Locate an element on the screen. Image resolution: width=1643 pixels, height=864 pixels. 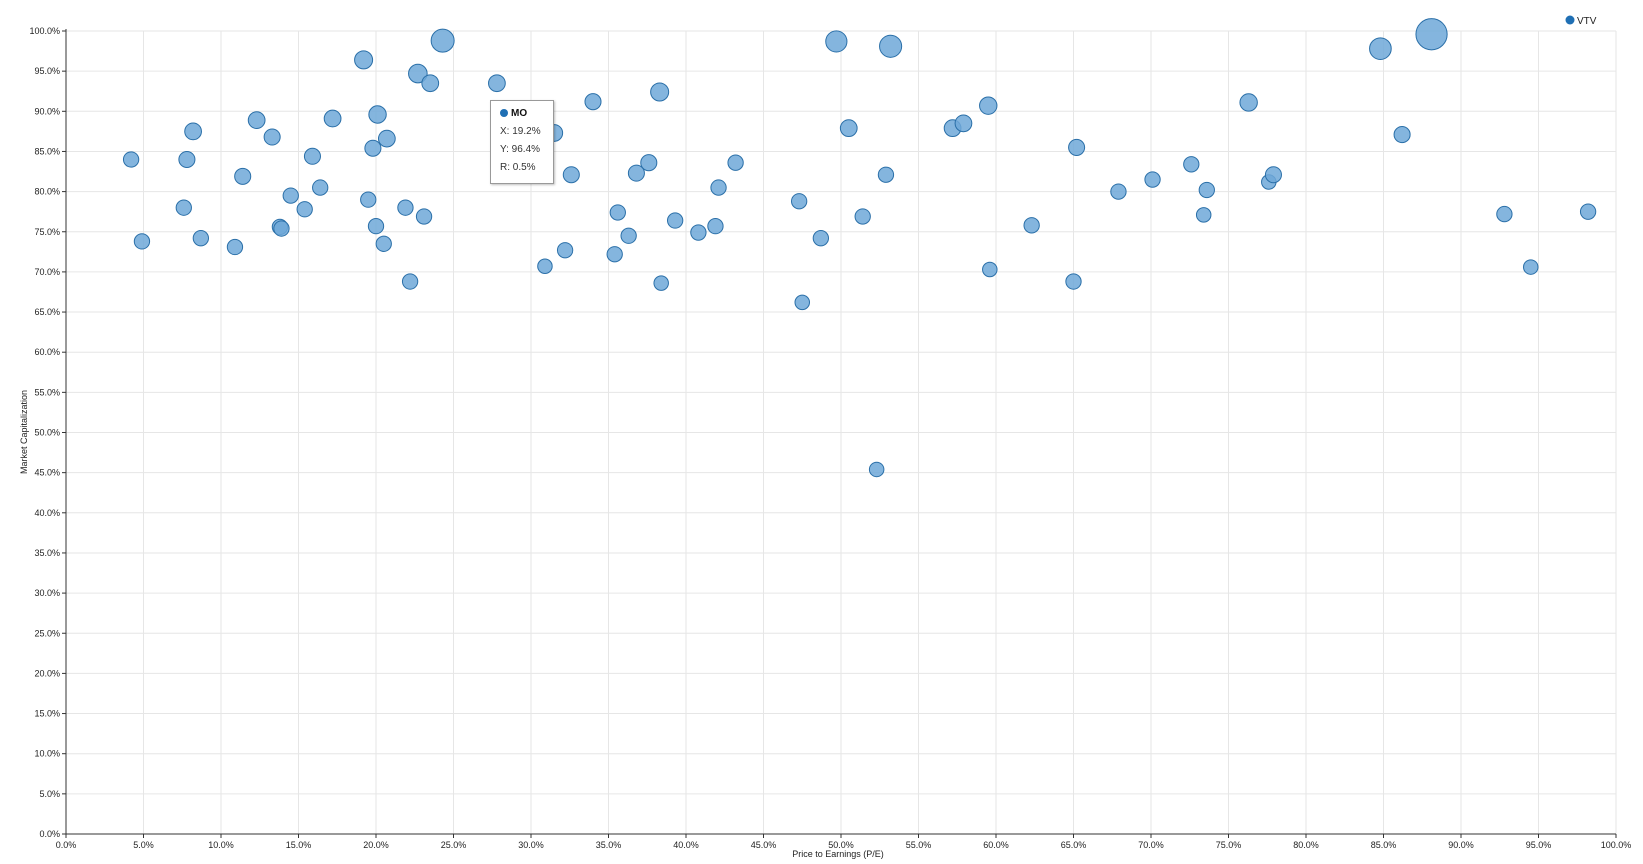
y-tick-label: 90.0% is located at coordinates (47, 111).